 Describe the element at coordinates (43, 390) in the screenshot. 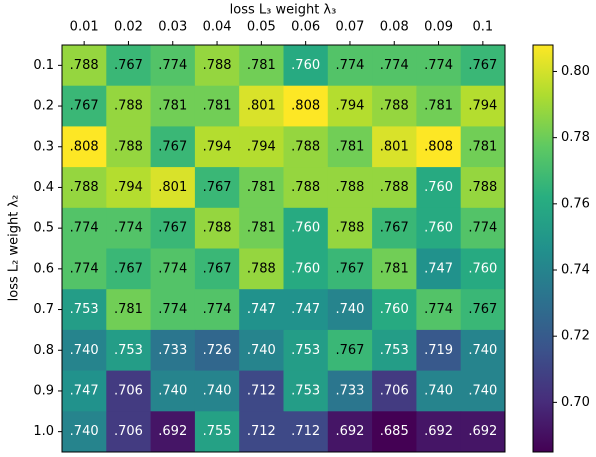

I see `y-tick-label: 0.9` at that location.